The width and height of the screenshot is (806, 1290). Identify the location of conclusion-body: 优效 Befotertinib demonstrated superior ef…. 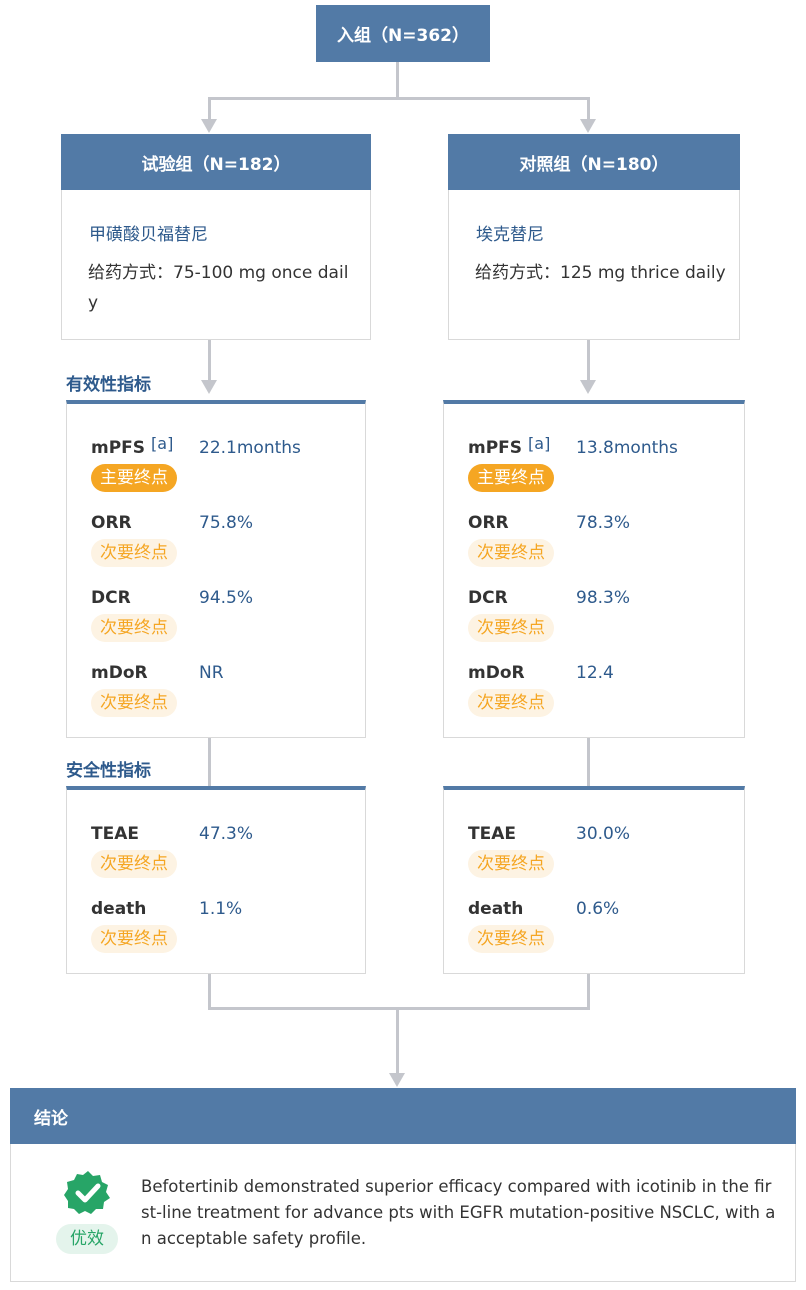
(403, 1213).